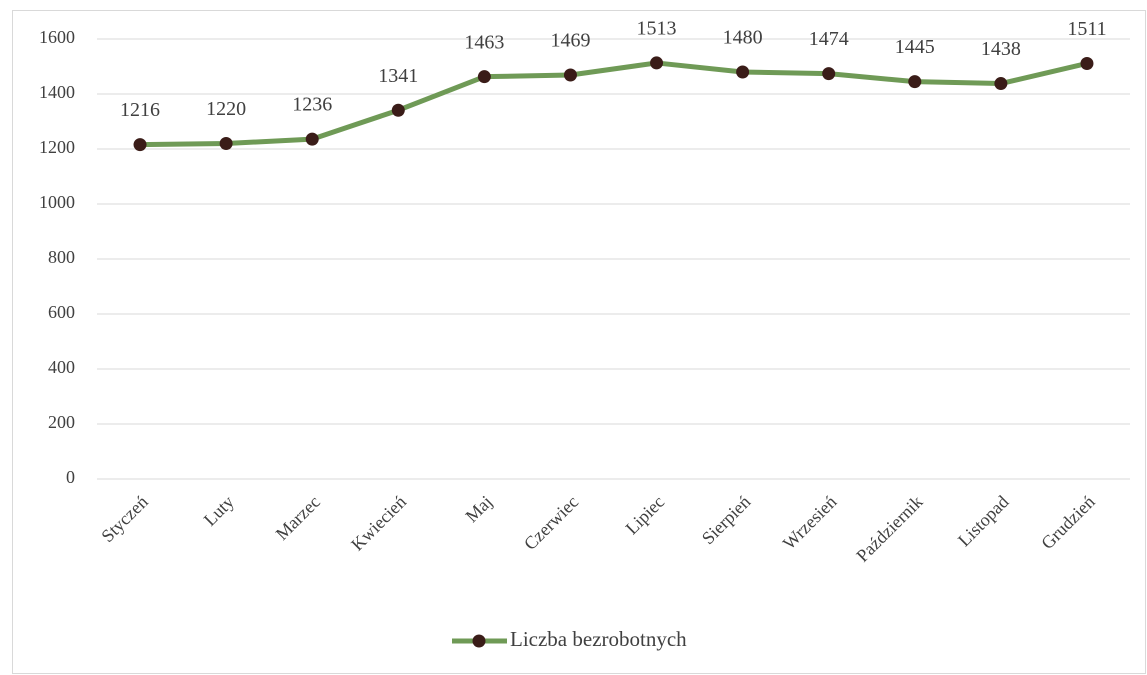 This screenshot has height=675, width=1147. I want to click on data-label: 1220, so click(226, 109).